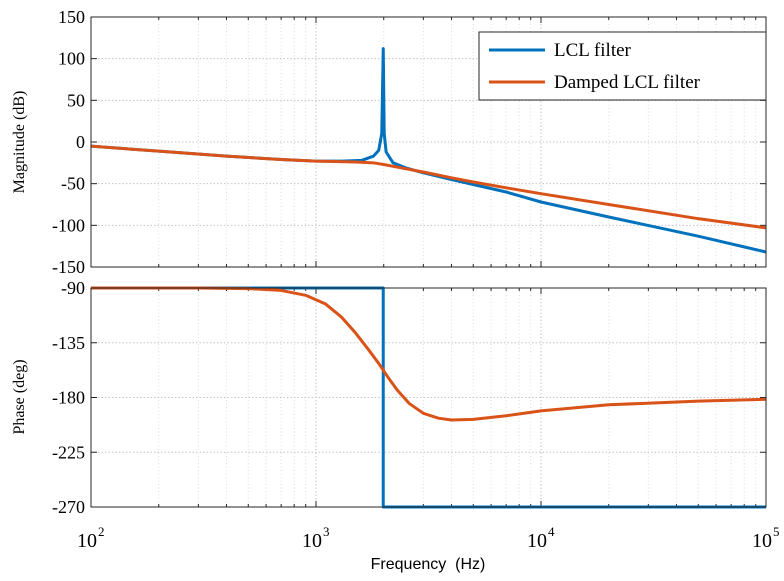 The height and width of the screenshot is (581, 784). I want to click on x-tick-exponent: 5, so click(776, 531).